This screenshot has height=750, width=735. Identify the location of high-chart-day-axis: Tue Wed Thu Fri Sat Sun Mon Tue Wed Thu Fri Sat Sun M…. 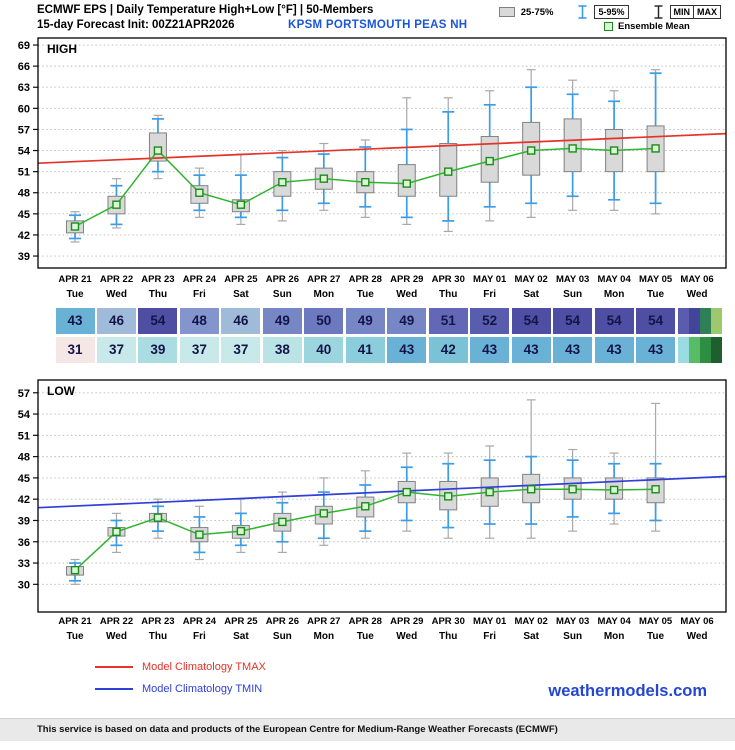
(367, 295).